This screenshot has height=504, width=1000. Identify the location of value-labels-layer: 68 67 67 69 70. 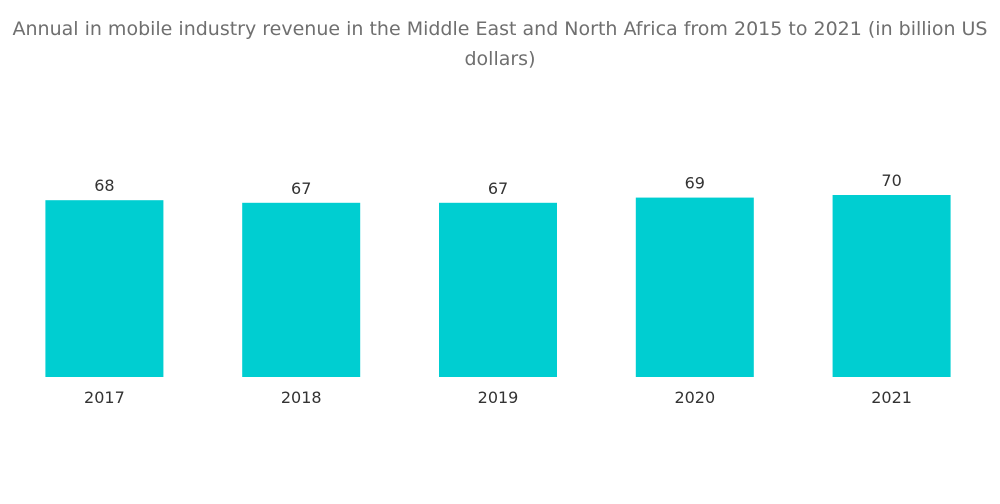
(498, 184).